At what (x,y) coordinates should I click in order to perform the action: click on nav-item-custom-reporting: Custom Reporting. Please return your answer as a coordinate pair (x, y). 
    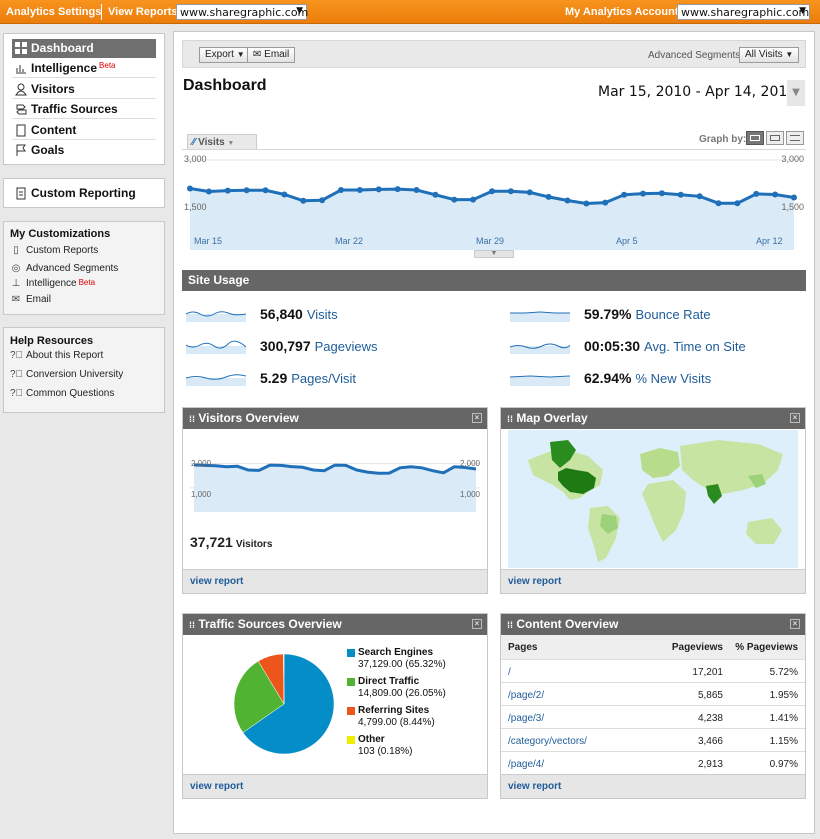
    Looking at the image, I should click on (84, 193).